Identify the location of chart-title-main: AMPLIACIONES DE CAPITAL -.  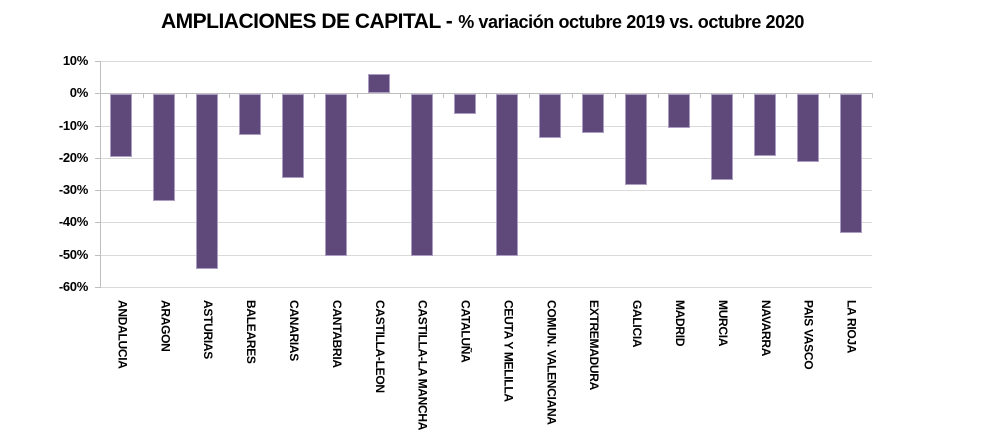
(306, 21).